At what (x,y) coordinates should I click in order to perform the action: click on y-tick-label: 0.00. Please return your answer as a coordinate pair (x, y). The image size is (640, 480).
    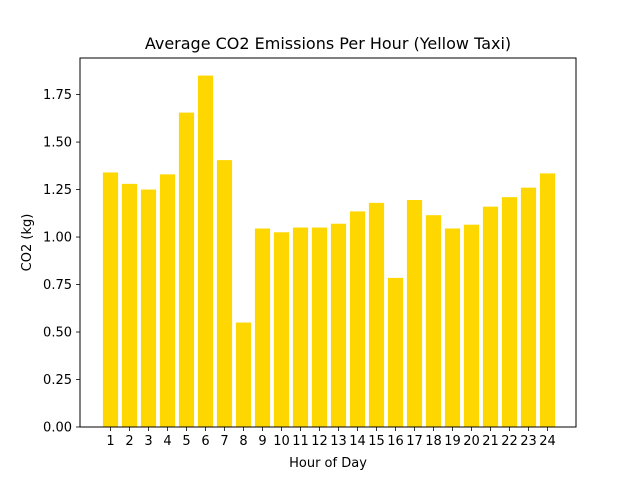
    Looking at the image, I should click on (57, 428).